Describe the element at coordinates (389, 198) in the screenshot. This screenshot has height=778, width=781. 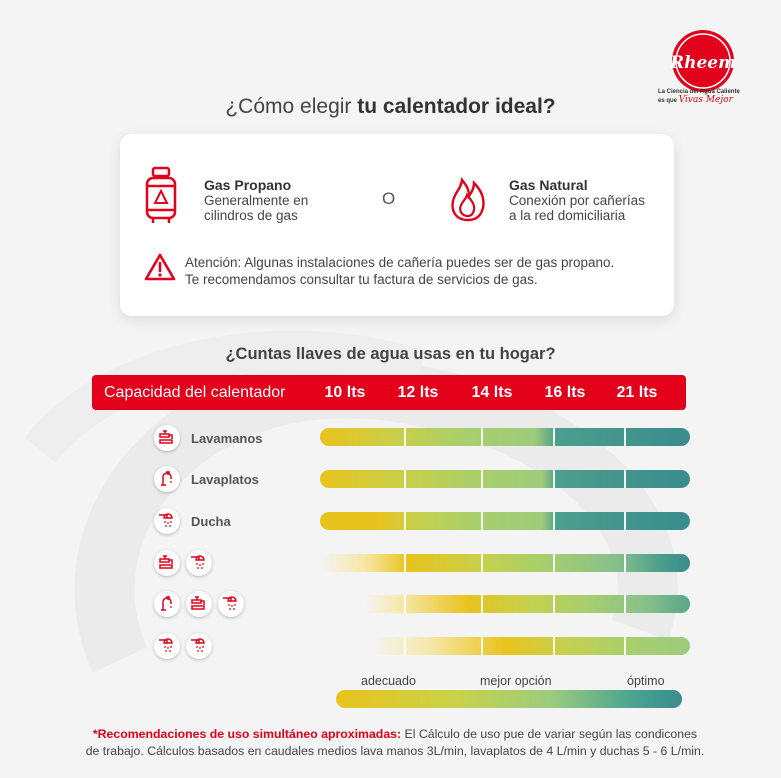
I see `or-separator: O` at that location.